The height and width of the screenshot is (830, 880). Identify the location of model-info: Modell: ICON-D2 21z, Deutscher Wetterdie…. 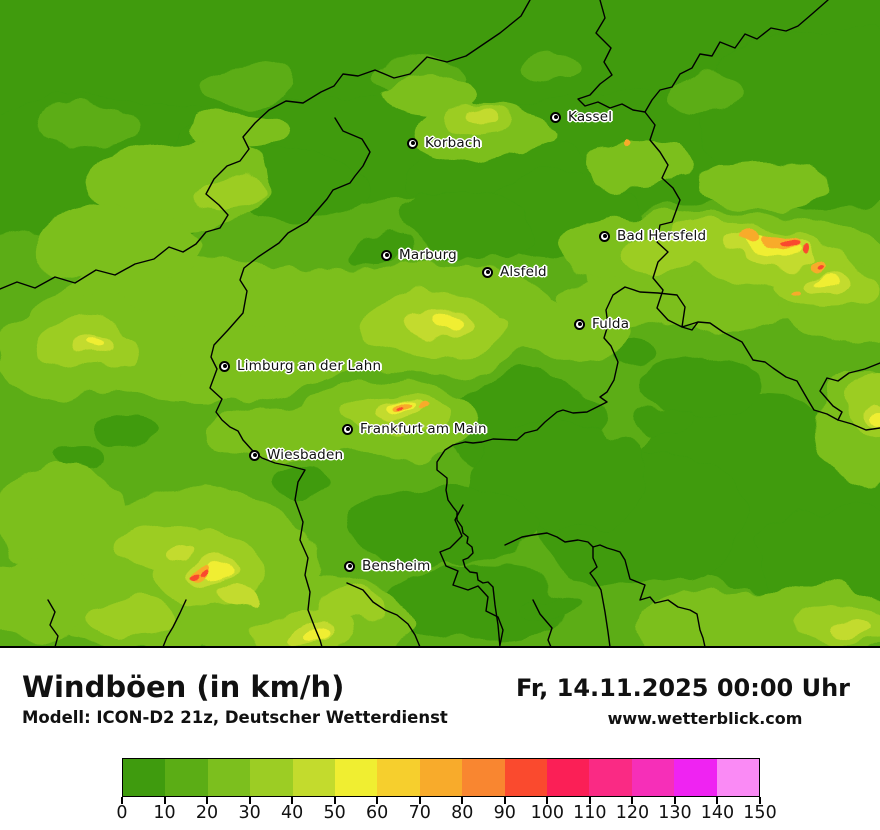
(235, 717).